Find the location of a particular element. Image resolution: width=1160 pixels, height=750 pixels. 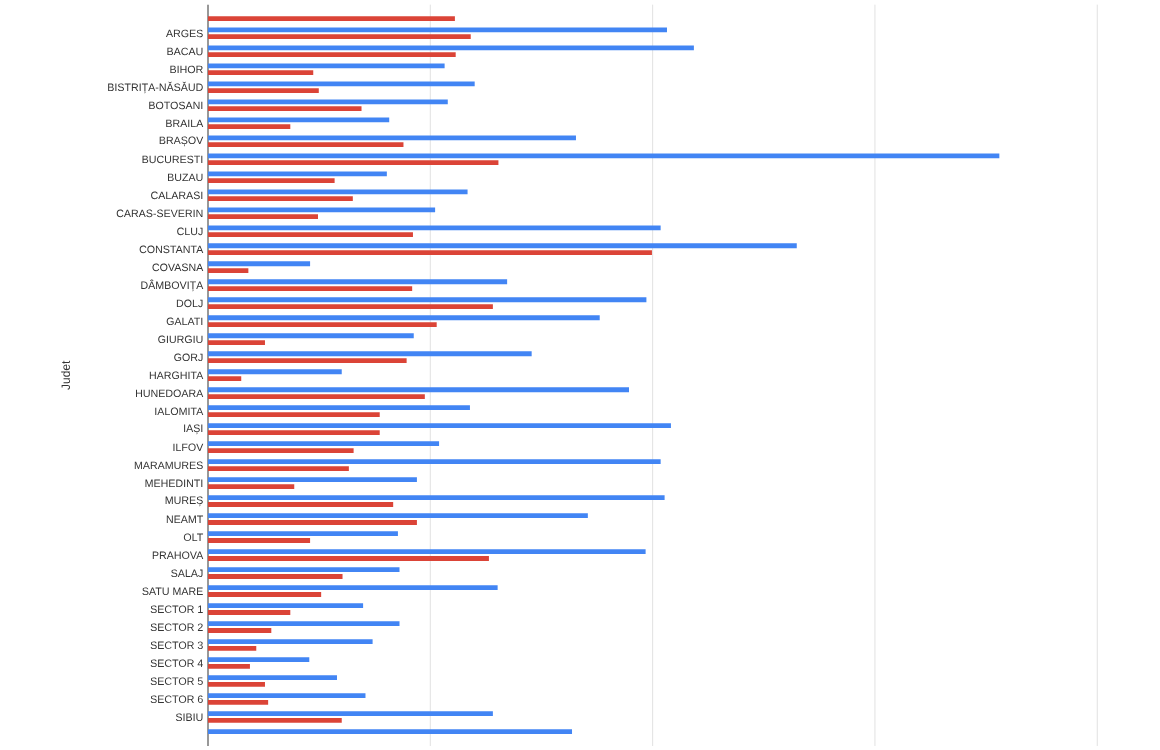

y-tick-label: IALOMITA is located at coordinates (179, 411).